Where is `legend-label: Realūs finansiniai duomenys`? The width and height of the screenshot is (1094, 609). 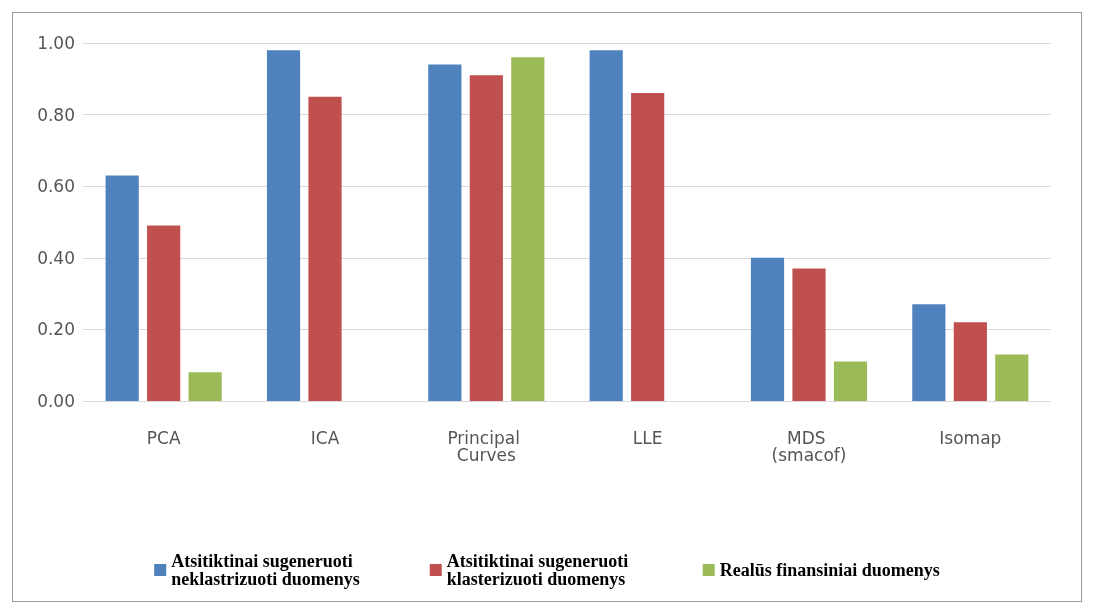
legend-label: Realūs finansiniai duomenys is located at coordinates (829, 570).